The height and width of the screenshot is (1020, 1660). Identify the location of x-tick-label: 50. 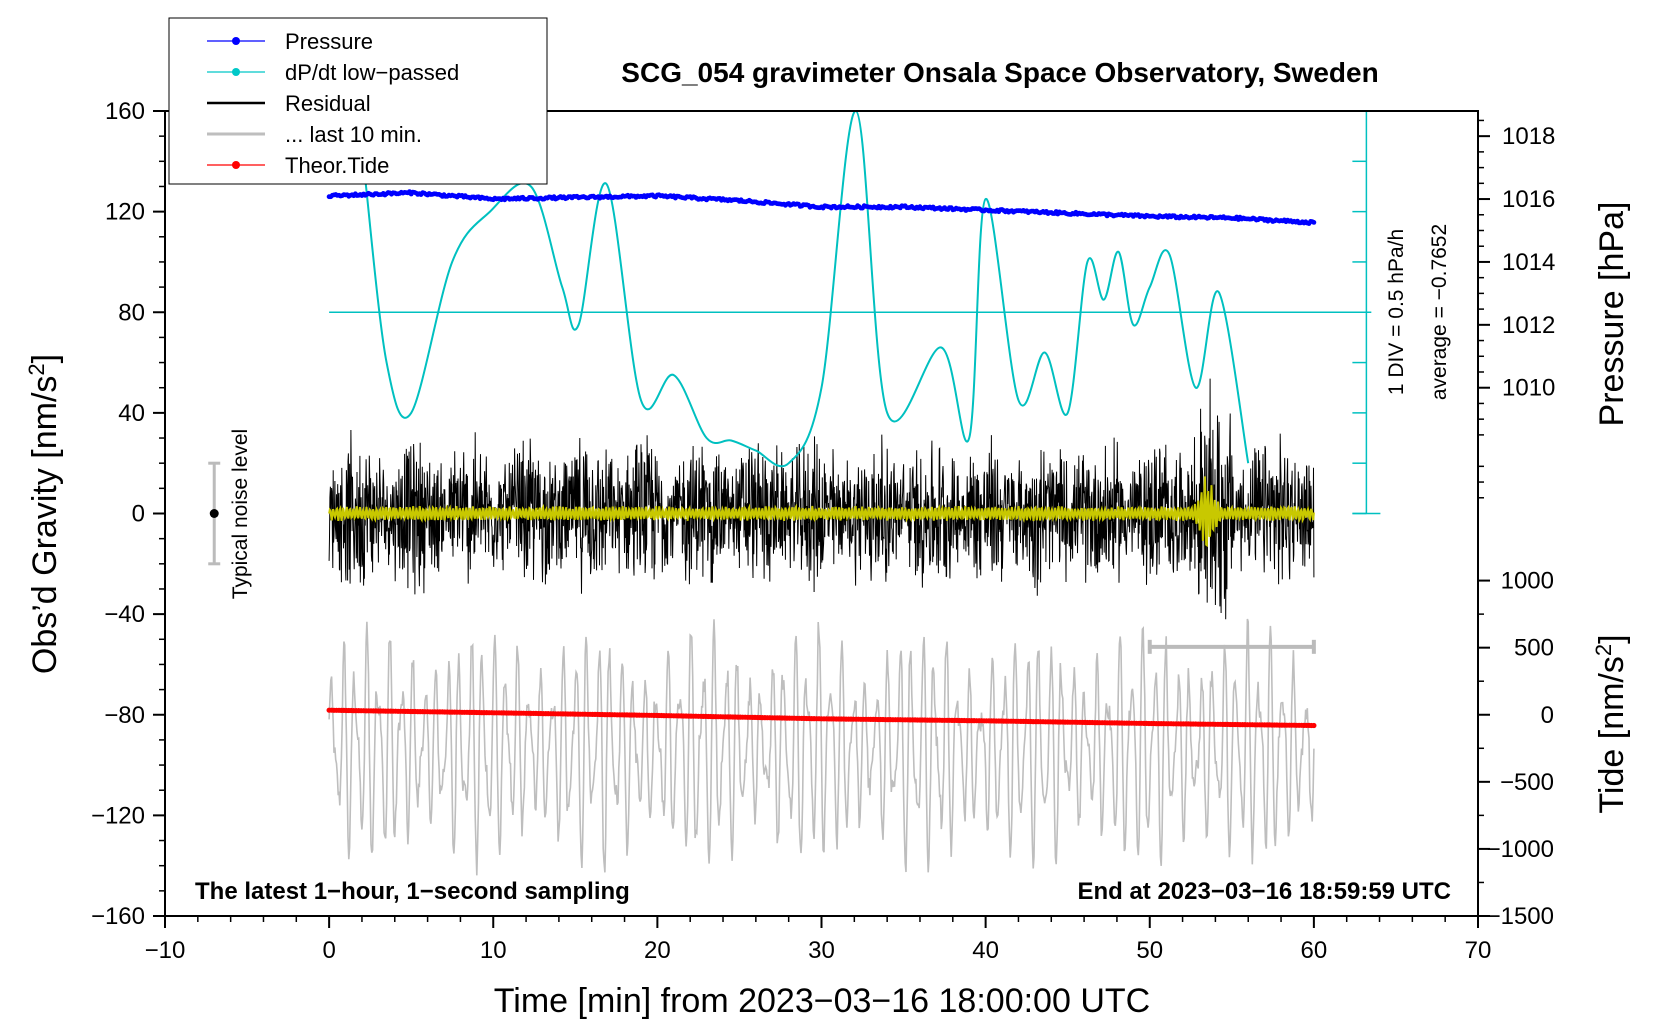
(1149, 950).